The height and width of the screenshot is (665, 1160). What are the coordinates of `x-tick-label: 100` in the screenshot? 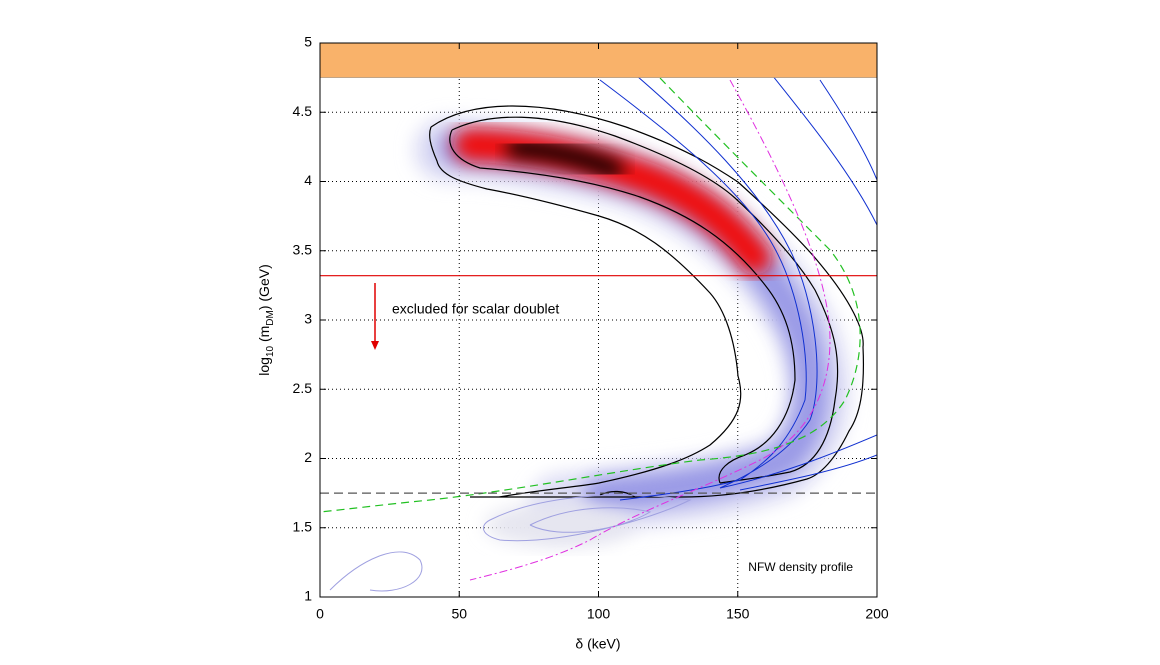 It's located at (599, 614).